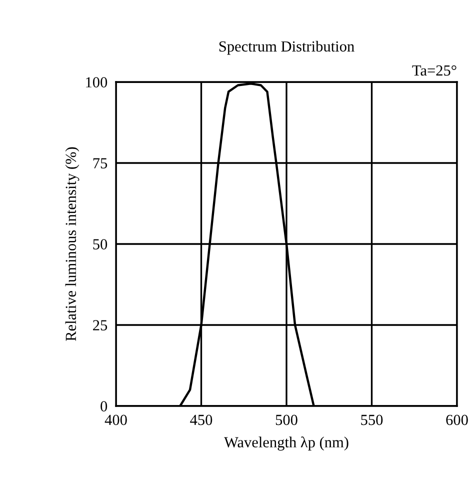  What do you see at coordinates (100, 244) in the screenshot?
I see `y-tick-label: 50` at bounding box center [100, 244].